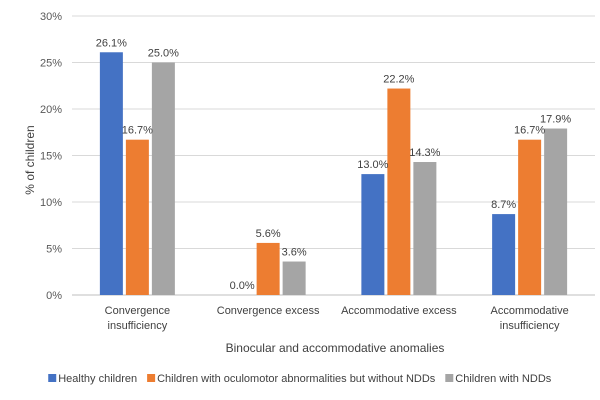 This screenshot has height=400, width=600. Describe the element at coordinates (97, 379) in the screenshot. I see `legend-label: Healthy children` at that location.